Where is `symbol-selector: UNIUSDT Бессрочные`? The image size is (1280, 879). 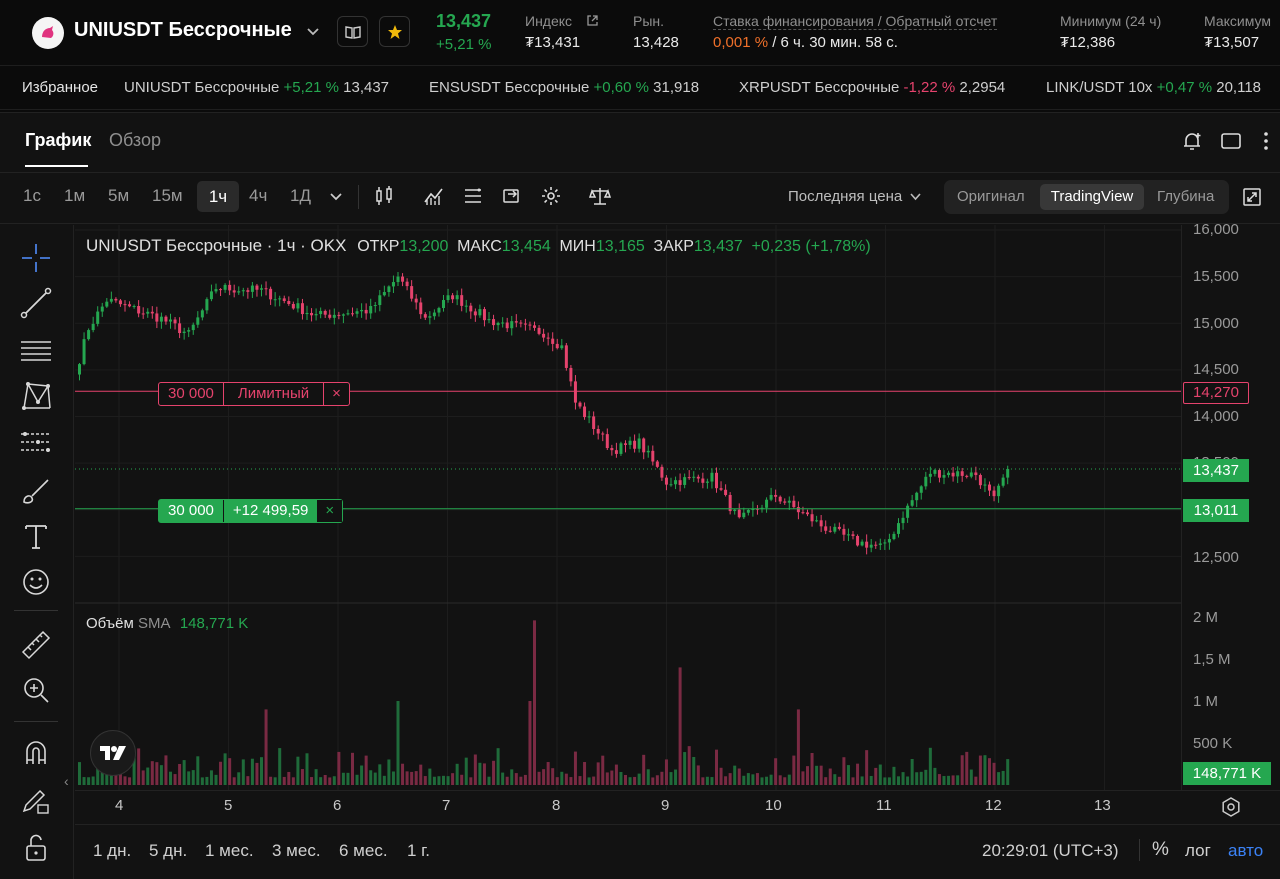
symbol-selector: UNIUSDT Бессрочные is located at coordinates (197, 30).